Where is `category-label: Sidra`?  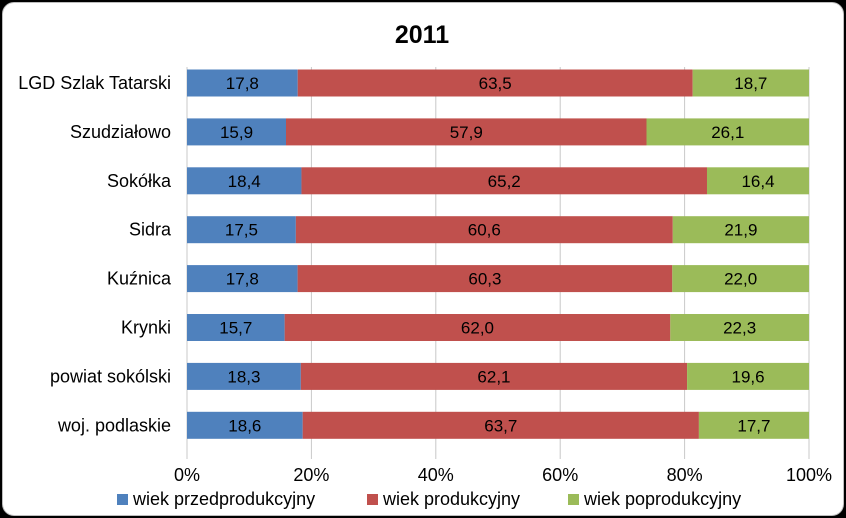
category-label: Sidra is located at coordinates (150, 230).